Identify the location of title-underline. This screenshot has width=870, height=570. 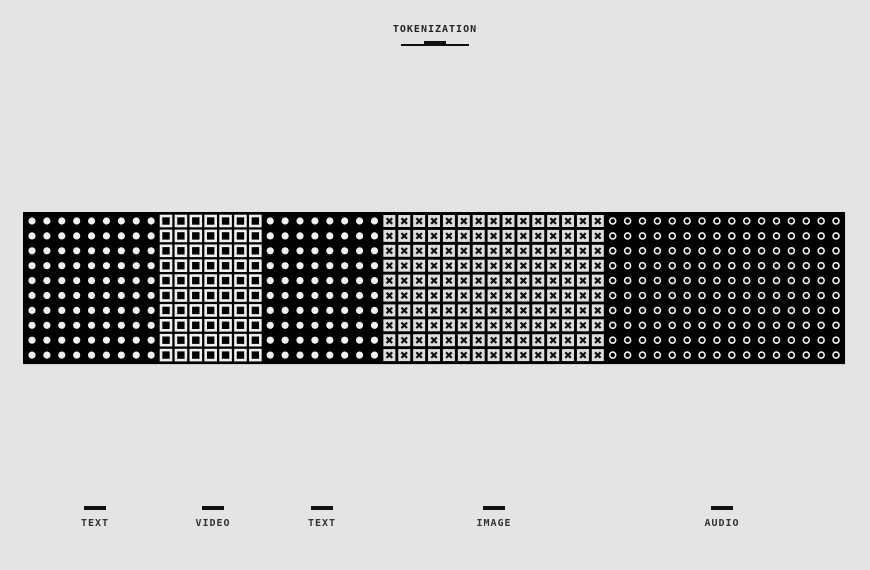
(435, 45).